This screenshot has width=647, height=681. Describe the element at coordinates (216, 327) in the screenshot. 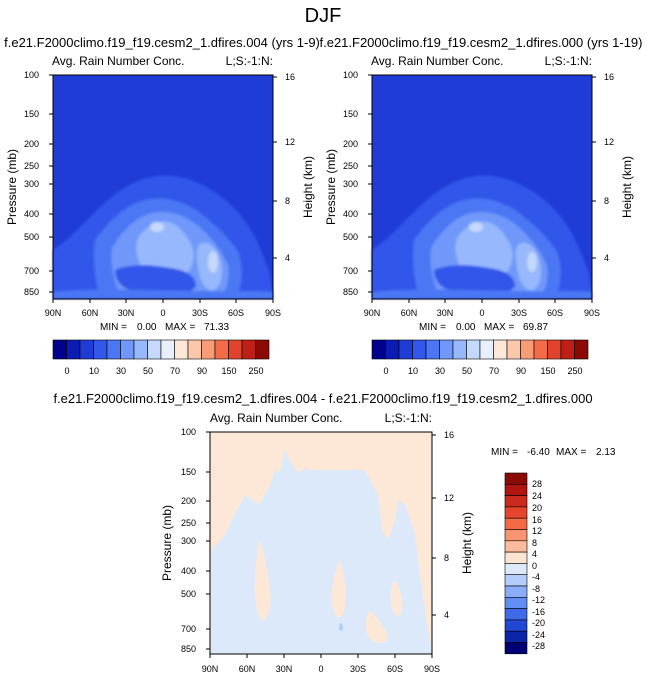

I see `panel-left-max-value: 71.33` at that location.